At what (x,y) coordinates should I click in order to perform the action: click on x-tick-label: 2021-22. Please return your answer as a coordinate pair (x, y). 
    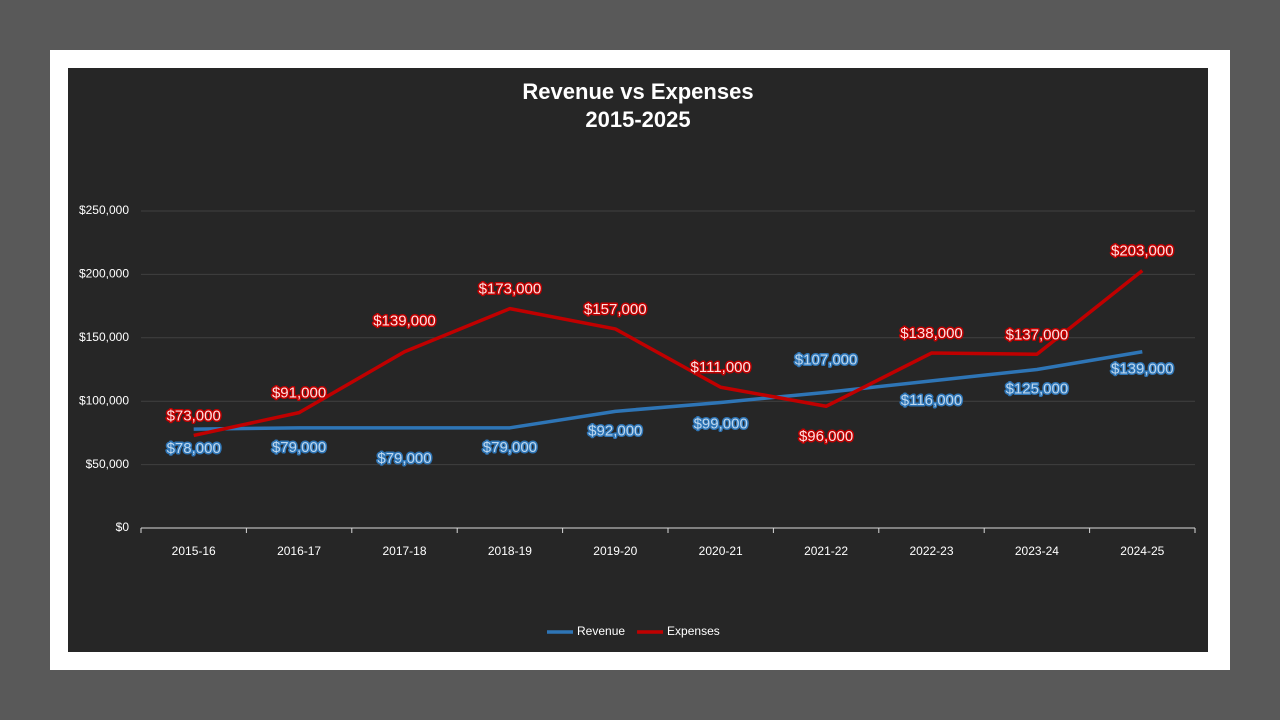
    Looking at the image, I should click on (826, 551).